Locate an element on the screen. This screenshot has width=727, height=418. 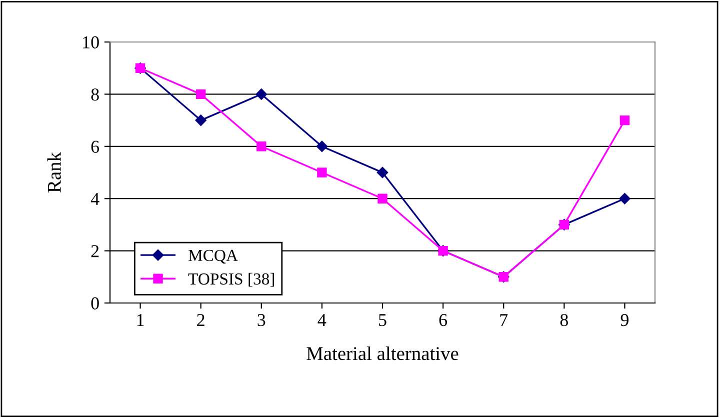
x-axis-title: Material alternative is located at coordinates (382, 353).